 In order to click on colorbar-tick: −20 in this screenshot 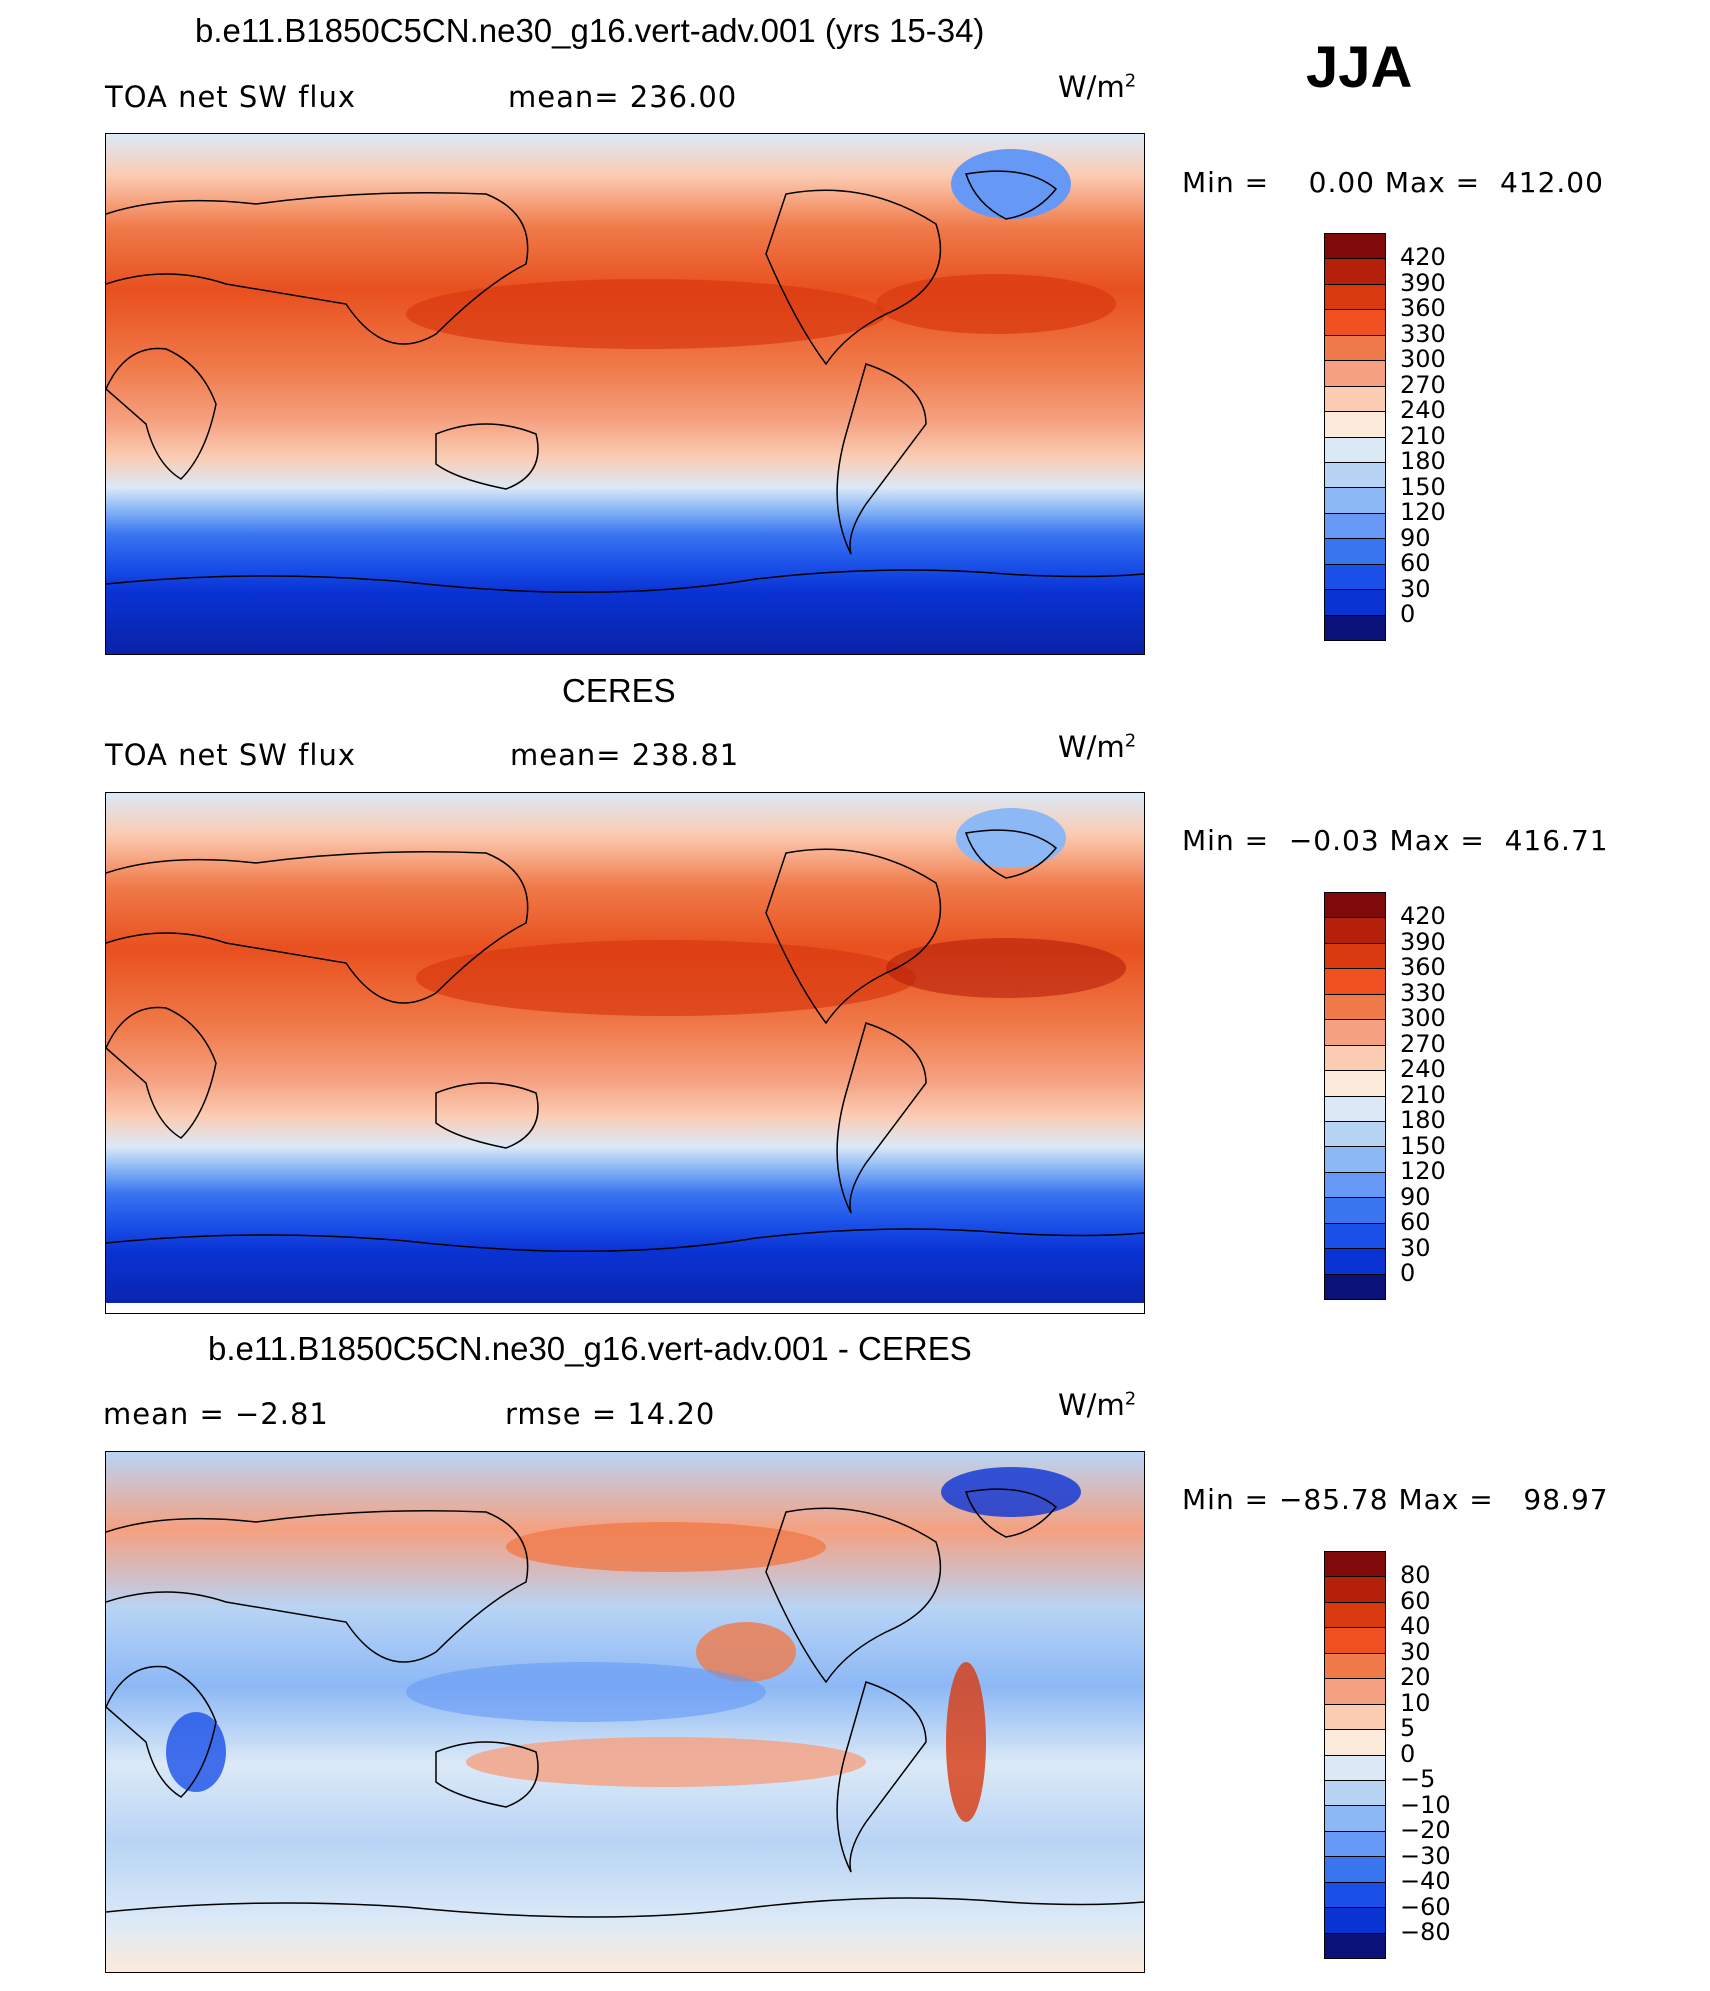, I will do `click(1425, 1830)`.